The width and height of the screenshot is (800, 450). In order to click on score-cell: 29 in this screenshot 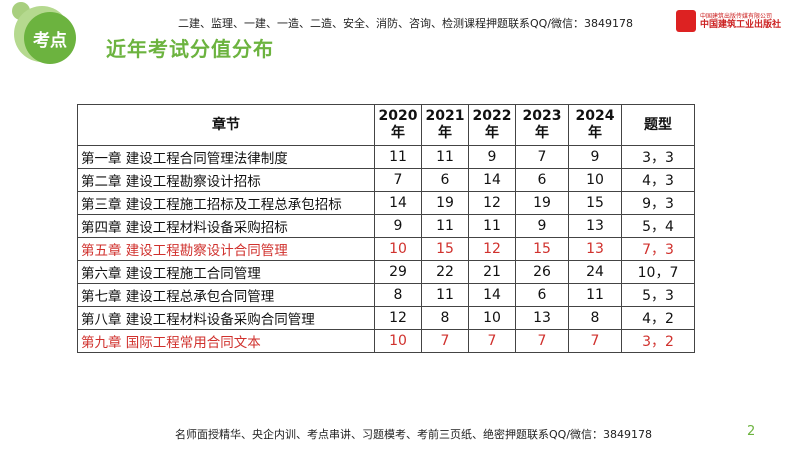, I will do `click(398, 272)`.